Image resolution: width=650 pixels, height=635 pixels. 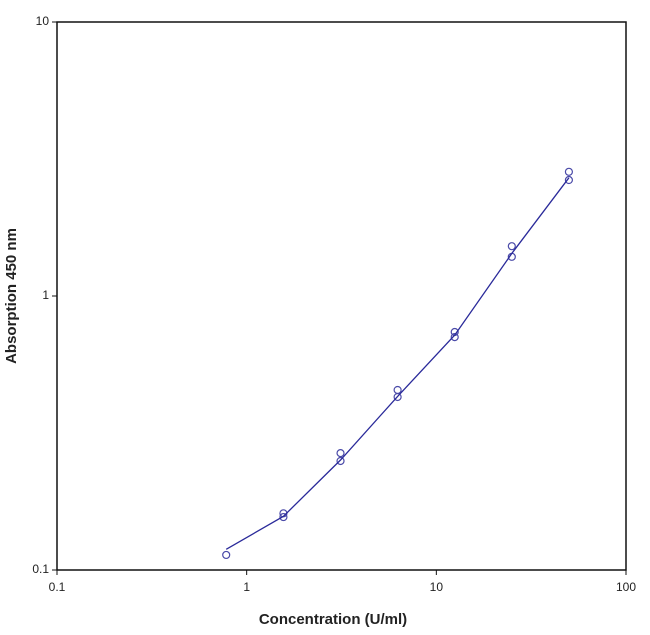 I want to click on x-tick-label: 100, so click(x=626, y=587).